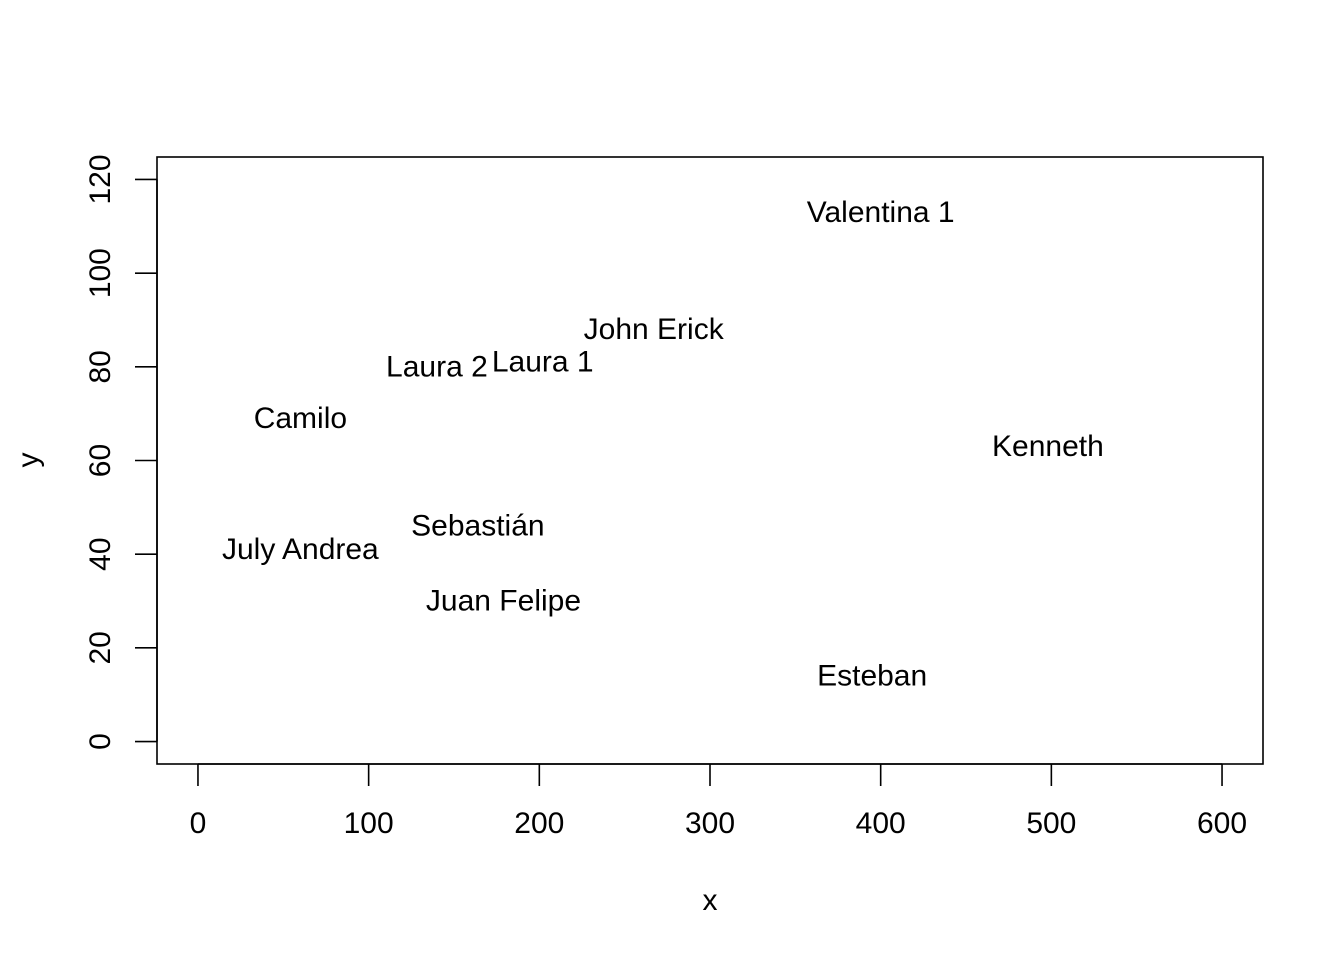 The image size is (1344, 960). Describe the element at coordinates (718, 801) in the screenshot. I see `x-axis: 0 100 200 300 400 500 600` at that location.